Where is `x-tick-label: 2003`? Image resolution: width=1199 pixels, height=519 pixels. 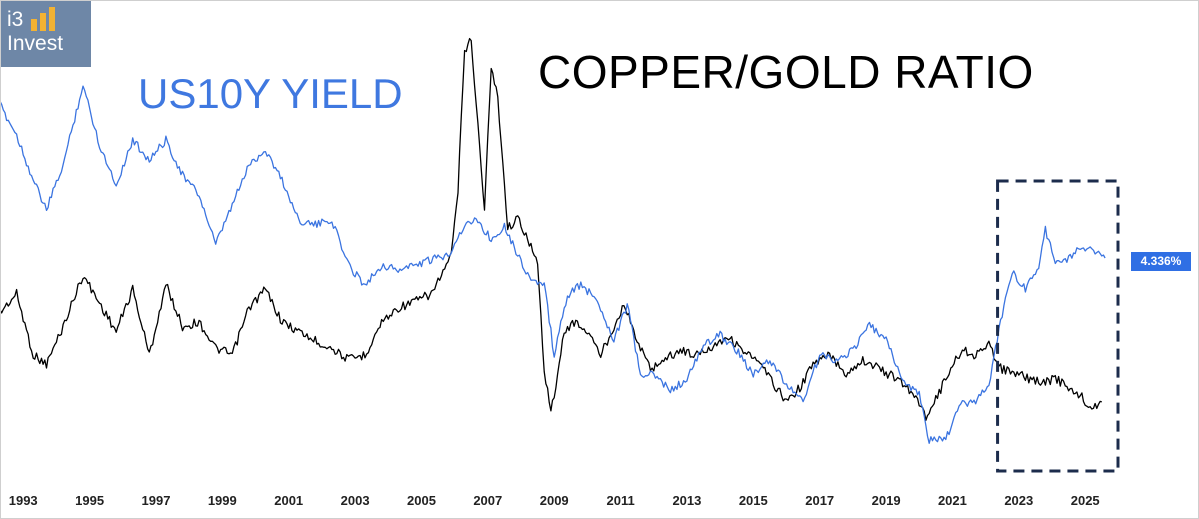
x-tick-label: 2003 is located at coordinates (355, 500).